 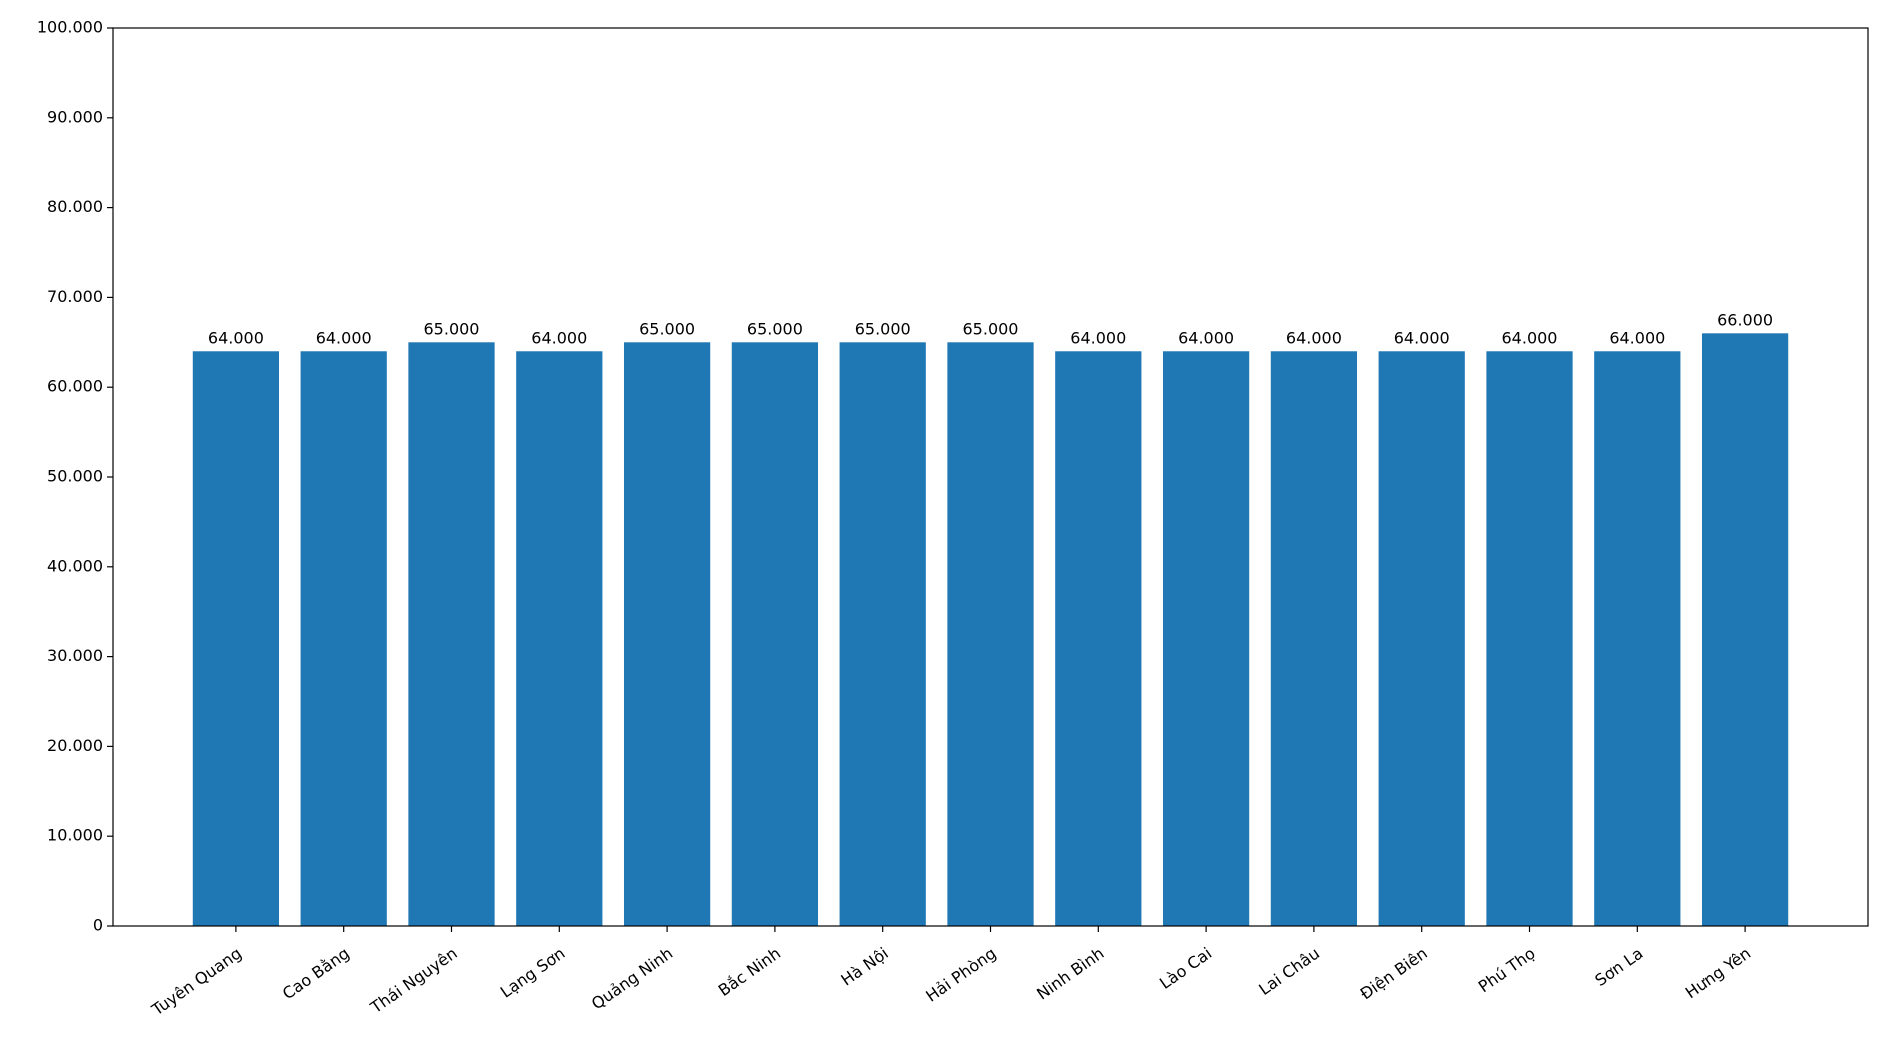 What do you see at coordinates (70, 27) in the screenshot?
I see `y-tick-label: 100.000` at bounding box center [70, 27].